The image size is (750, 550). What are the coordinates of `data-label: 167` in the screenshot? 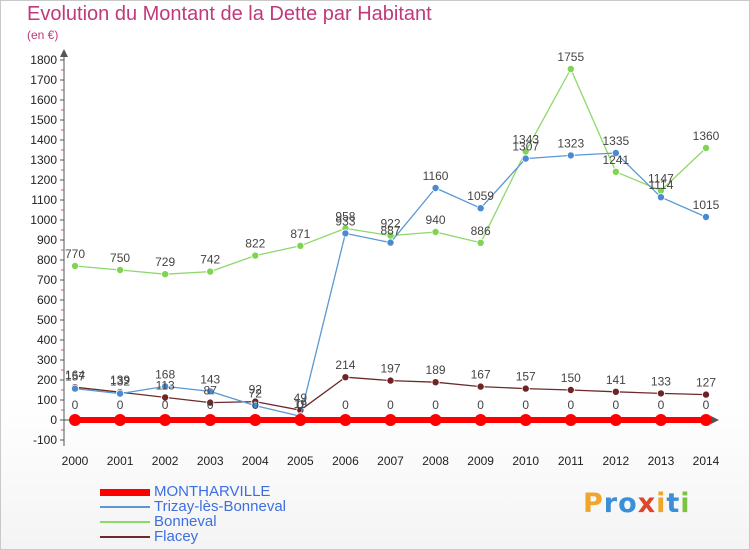 It's located at (481, 375).